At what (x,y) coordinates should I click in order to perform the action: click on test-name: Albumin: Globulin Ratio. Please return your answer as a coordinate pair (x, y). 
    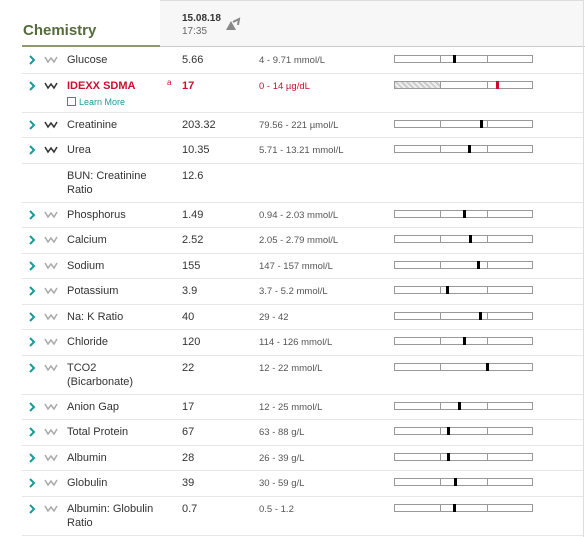
    Looking at the image, I should click on (110, 515).